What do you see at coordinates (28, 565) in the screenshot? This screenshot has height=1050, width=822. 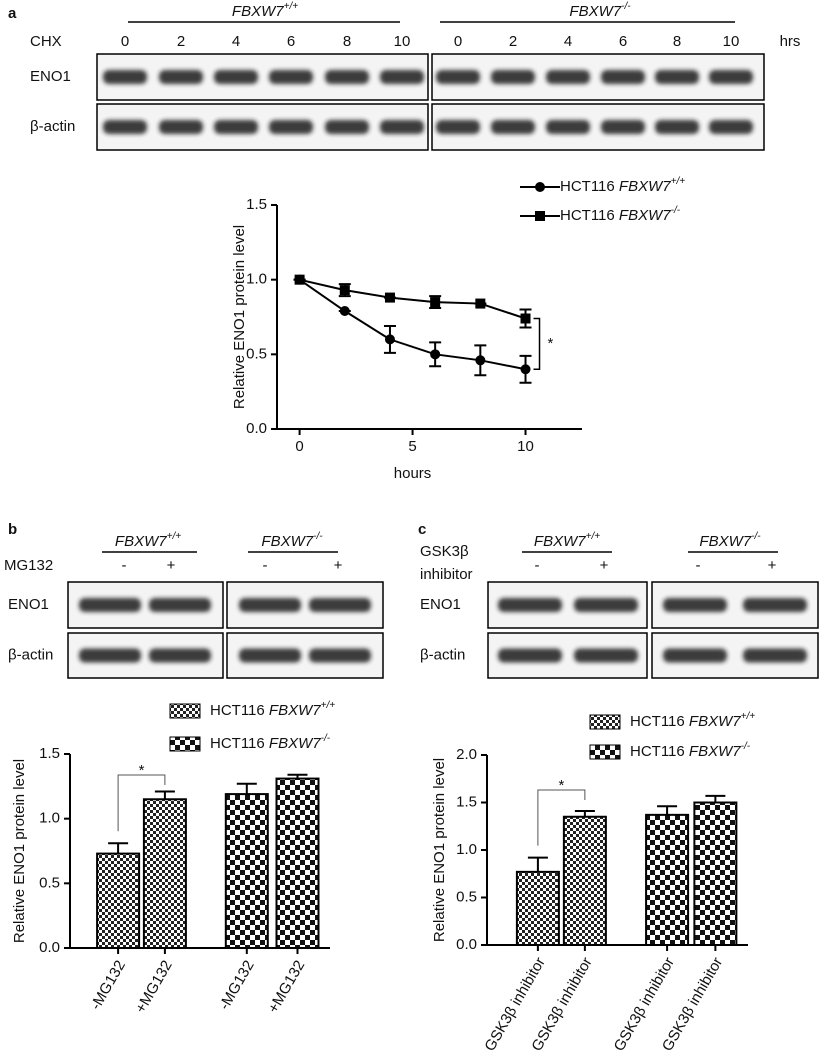 I see `treatment-label: MG132` at bounding box center [28, 565].